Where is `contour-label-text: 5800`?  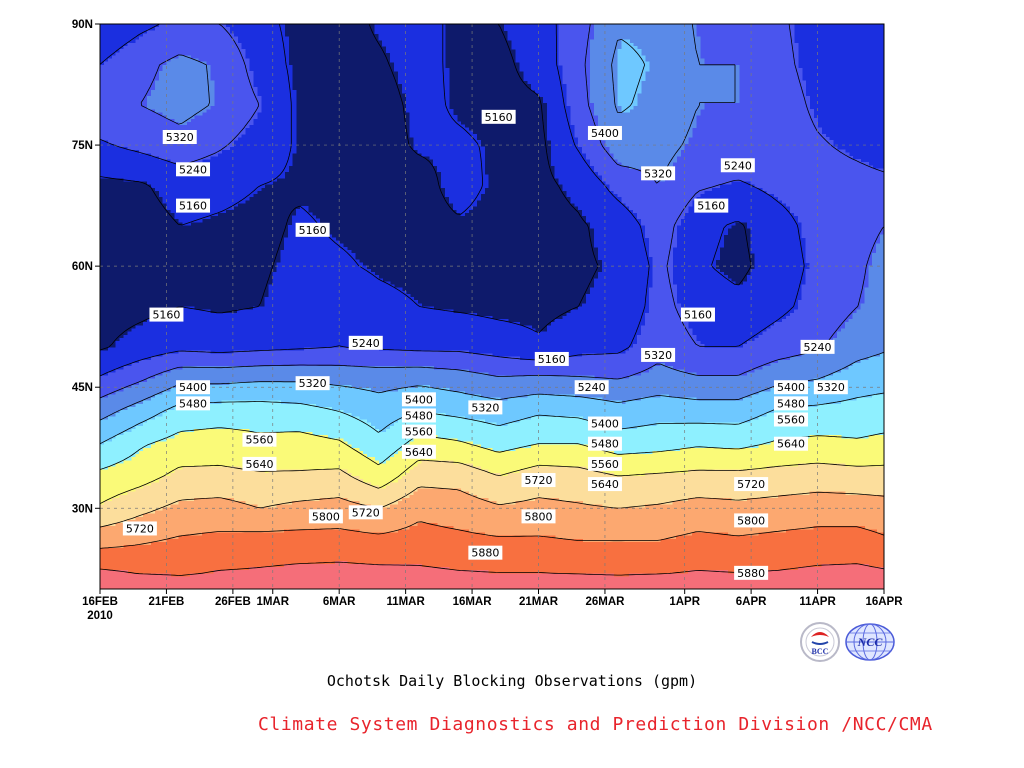
contour-label-text: 5800 is located at coordinates (751, 520).